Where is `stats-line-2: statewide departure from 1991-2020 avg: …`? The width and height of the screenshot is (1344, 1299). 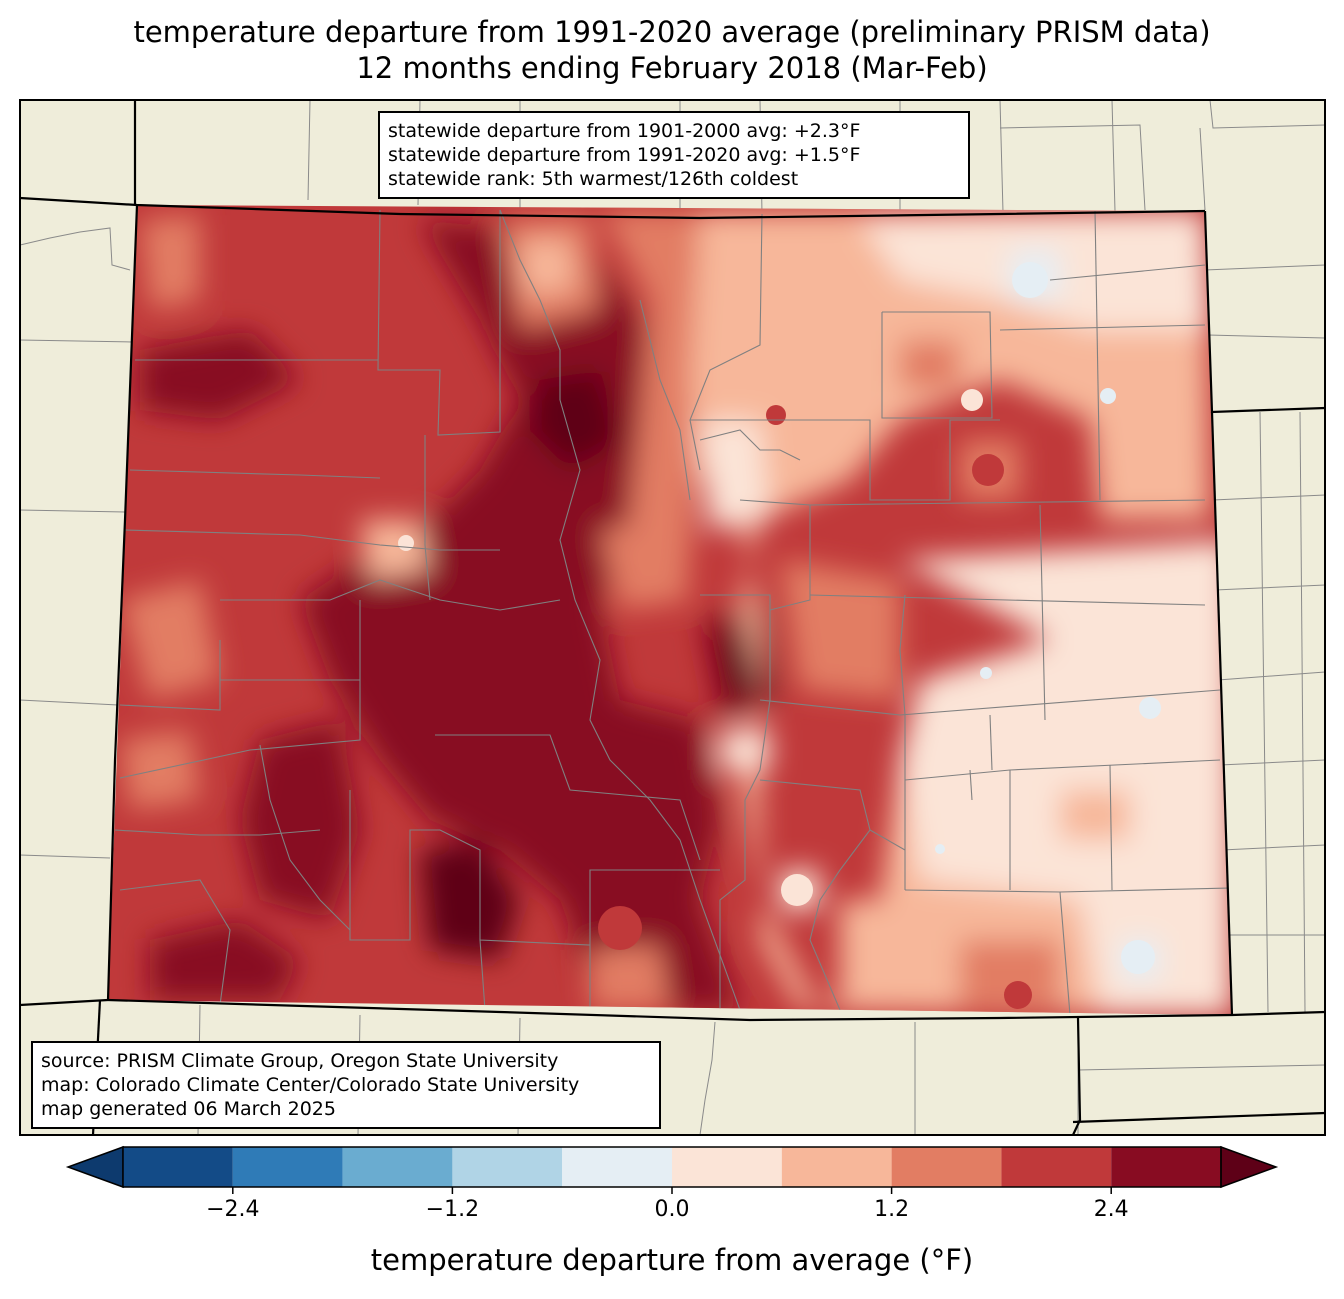 stats-line-2: statewide departure from 1991-2020 avg: … is located at coordinates (624, 155).